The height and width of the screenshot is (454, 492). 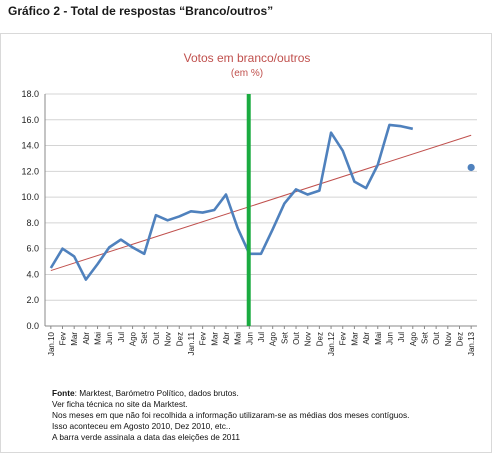 What do you see at coordinates (331, 343) in the screenshot?
I see `x-tick-label: Jan.12` at bounding box center [331, 343].